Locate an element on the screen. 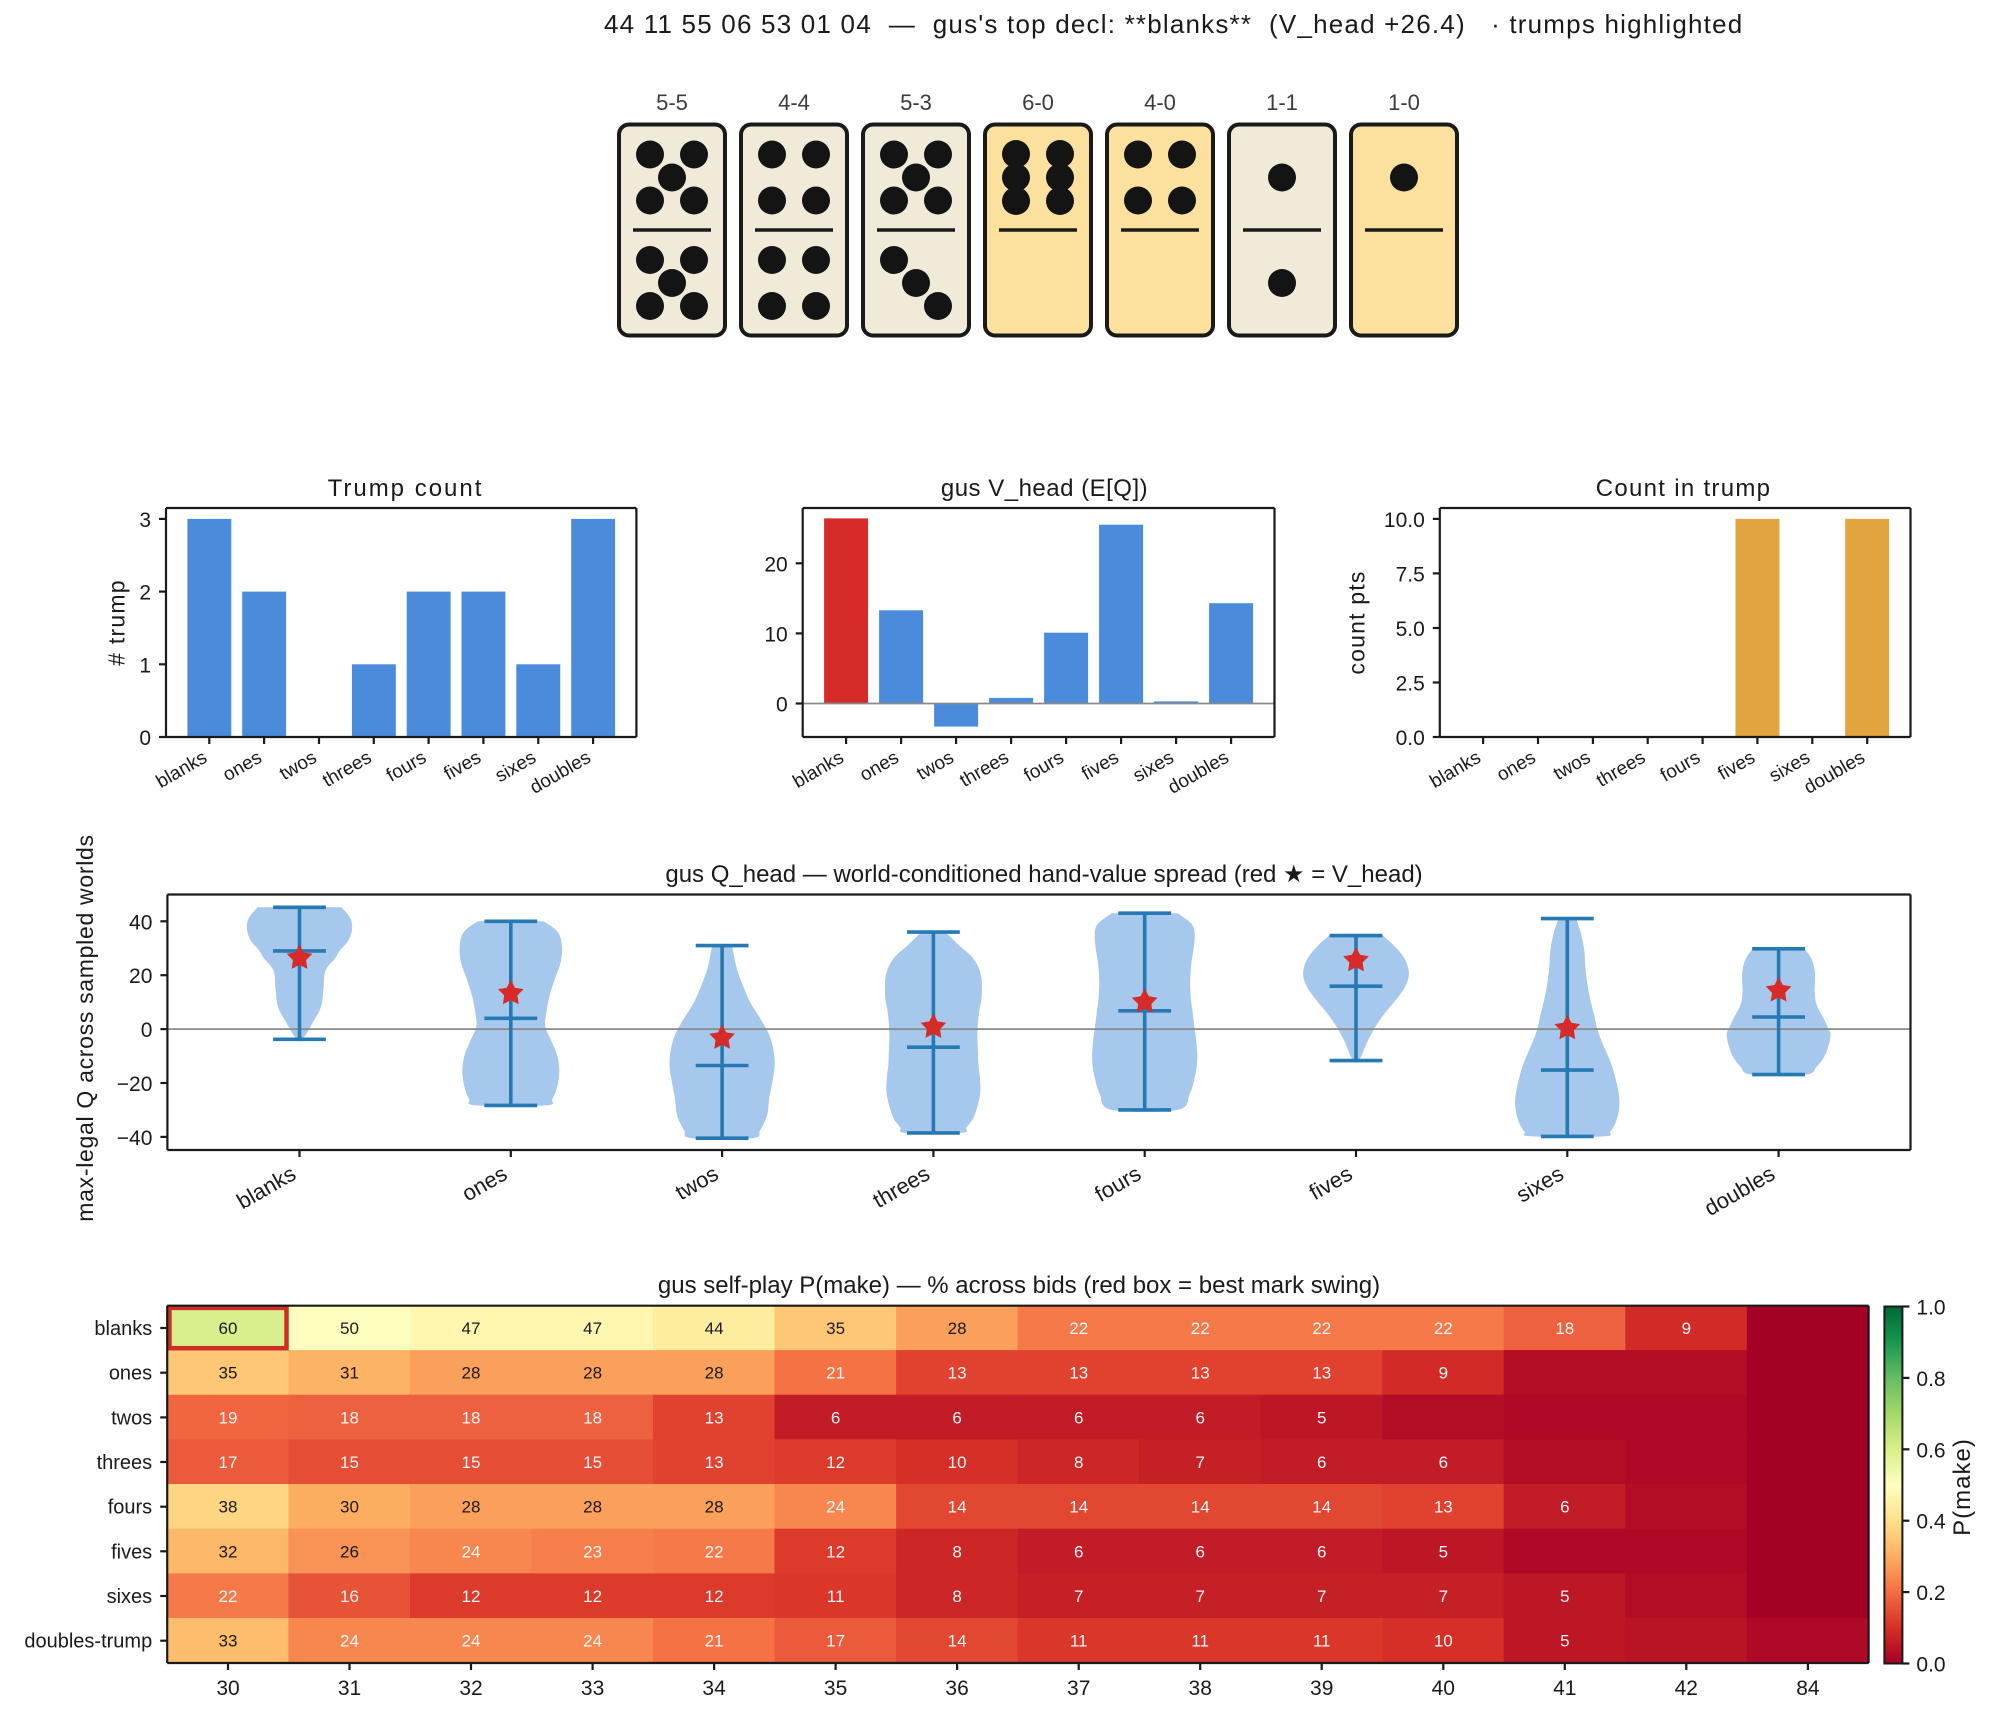 The height and width of the screenshot is (1712, 1993). svg-text: 31 is located at coordinates (349, 1688).